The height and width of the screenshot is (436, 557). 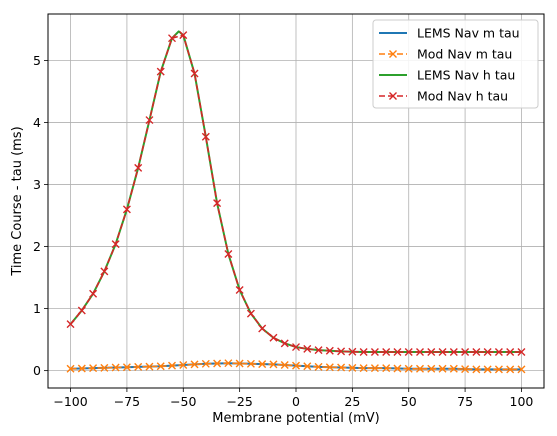 I want to click on legend-box, so click(x=455, y=64).